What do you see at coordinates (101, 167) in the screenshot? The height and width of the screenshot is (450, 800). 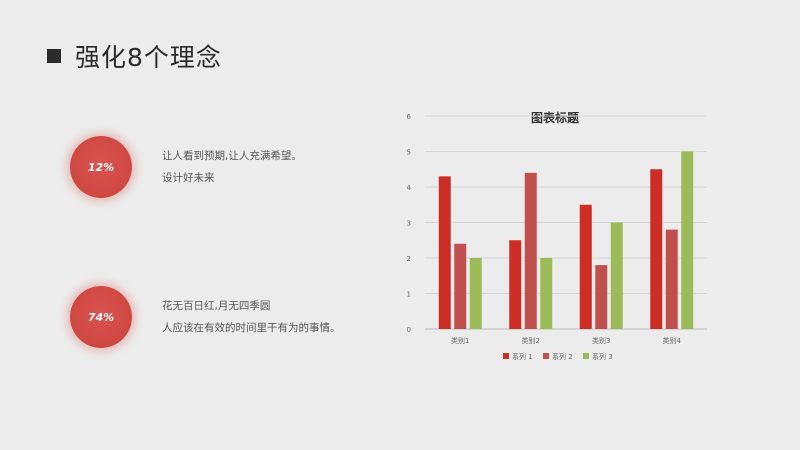 I see `stat-circle-1: 12%` at bounding box center [101, 167].